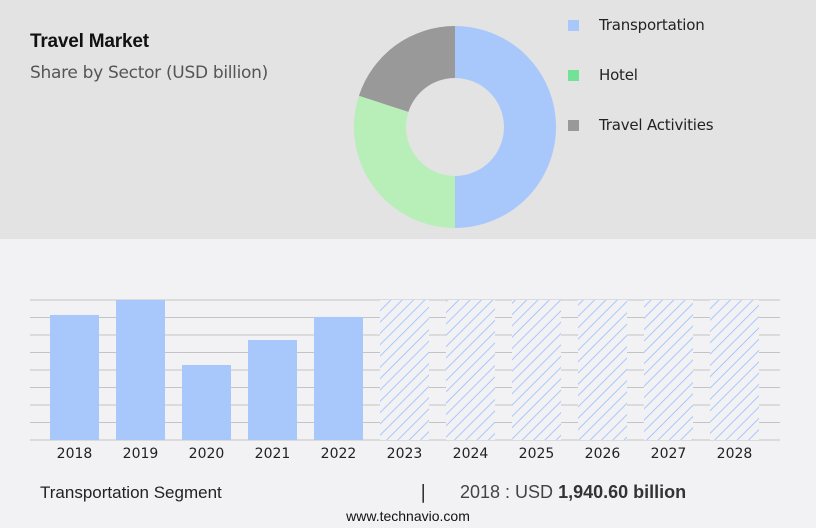 The image size is (816, 528). Describe the element at coordinates (206, 402) in the screenshot. I see `bar-2020` at that location.